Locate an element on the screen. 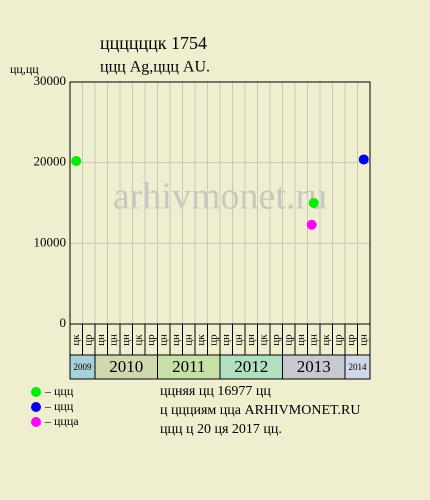 This screenshot has width=430, height=500. year-label: 2011 is located at coordinates (188, 366).